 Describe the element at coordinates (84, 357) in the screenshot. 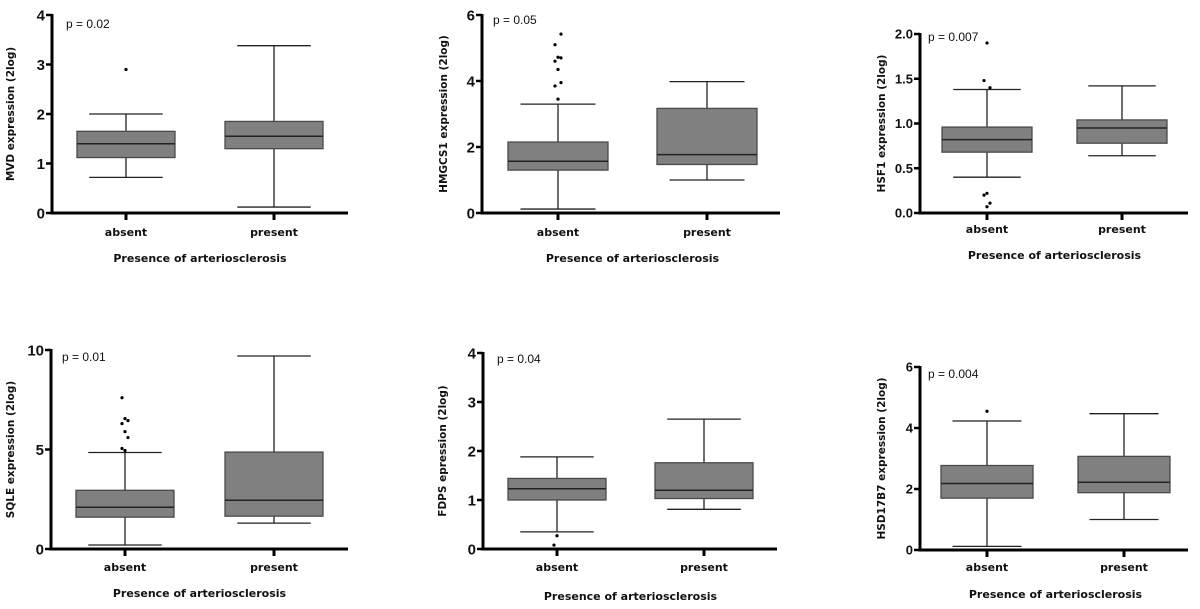

I see `p-value-annotation: p = 0.01` at that location.